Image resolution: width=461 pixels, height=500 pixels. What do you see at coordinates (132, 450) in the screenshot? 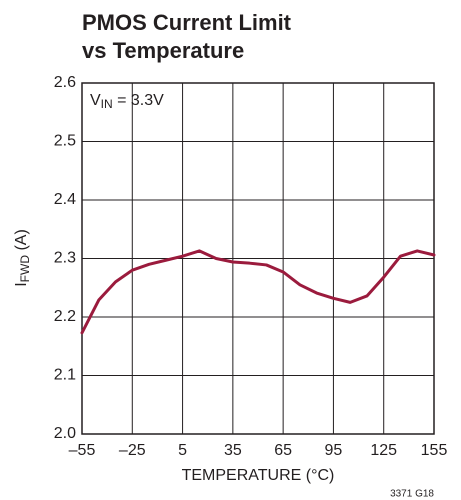
I see `x-tick-label: –25` at bounding box center [132, 450].